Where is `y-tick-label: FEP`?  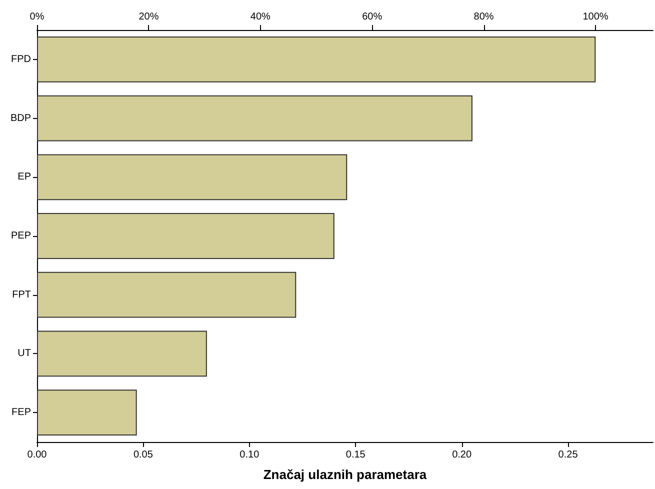
y-tick-label: FEP is located at coordinates (22, 412).